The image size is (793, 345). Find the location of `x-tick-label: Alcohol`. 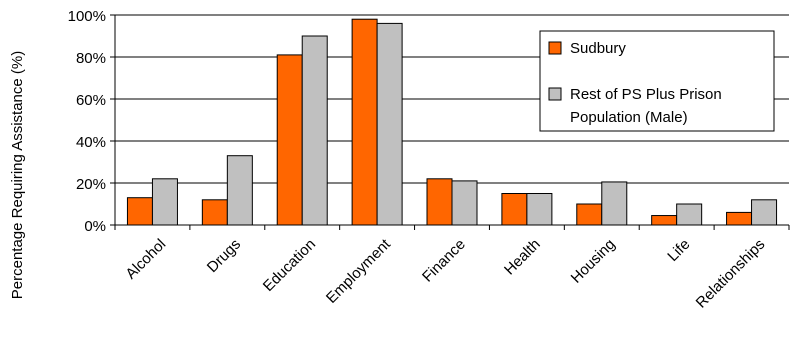

x-tick-label: Alcohol is located at coordinates (145, 259).